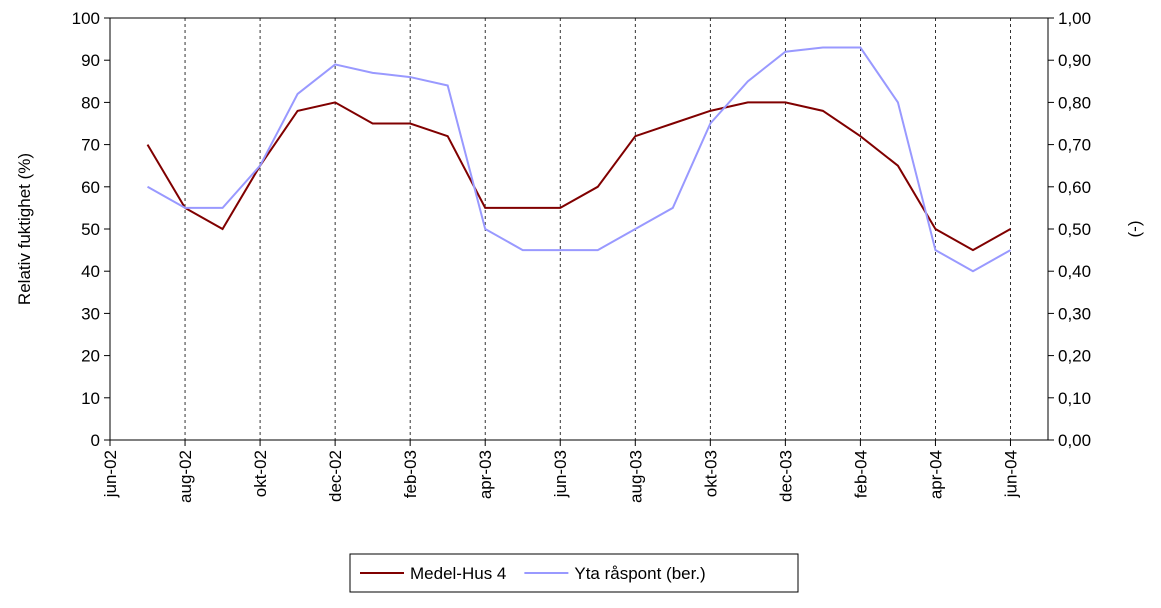 This screenshot has height=608, width=1161. I want to click on x-tick-label: jun-03, so click(560, 474).